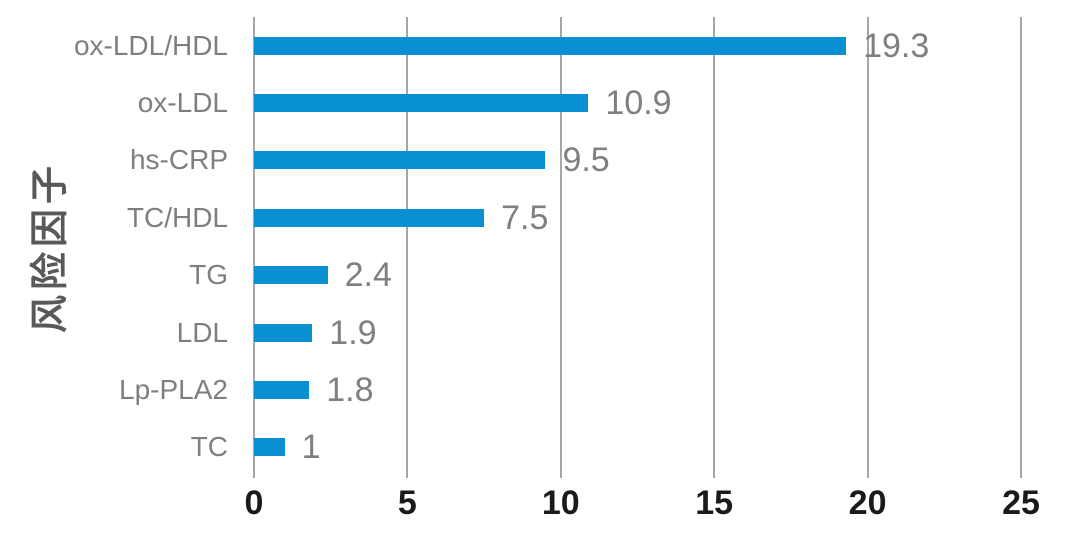 The width and height of the screenshot is (1085, 554). What do you see at coordinates (637, 160) in the screenshot?
I see `bar-row: 9.5` at bounding box center [637, 160].